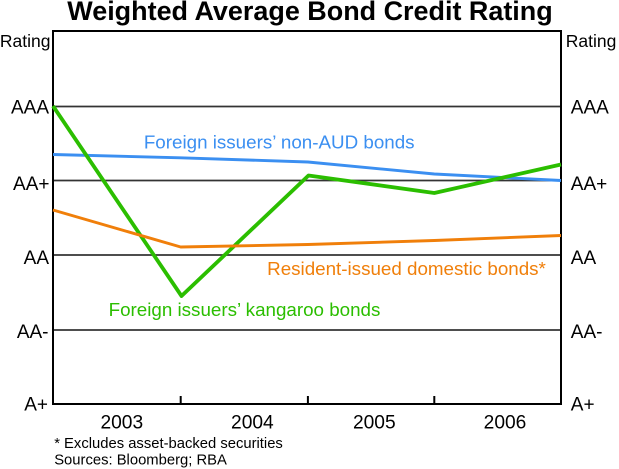 The height and width of the screenshot is (469, 619). What do you see at coordinates (505, 423) in the screenshot?
I see `svg-text: 2006` at bounding box center [505, 423].